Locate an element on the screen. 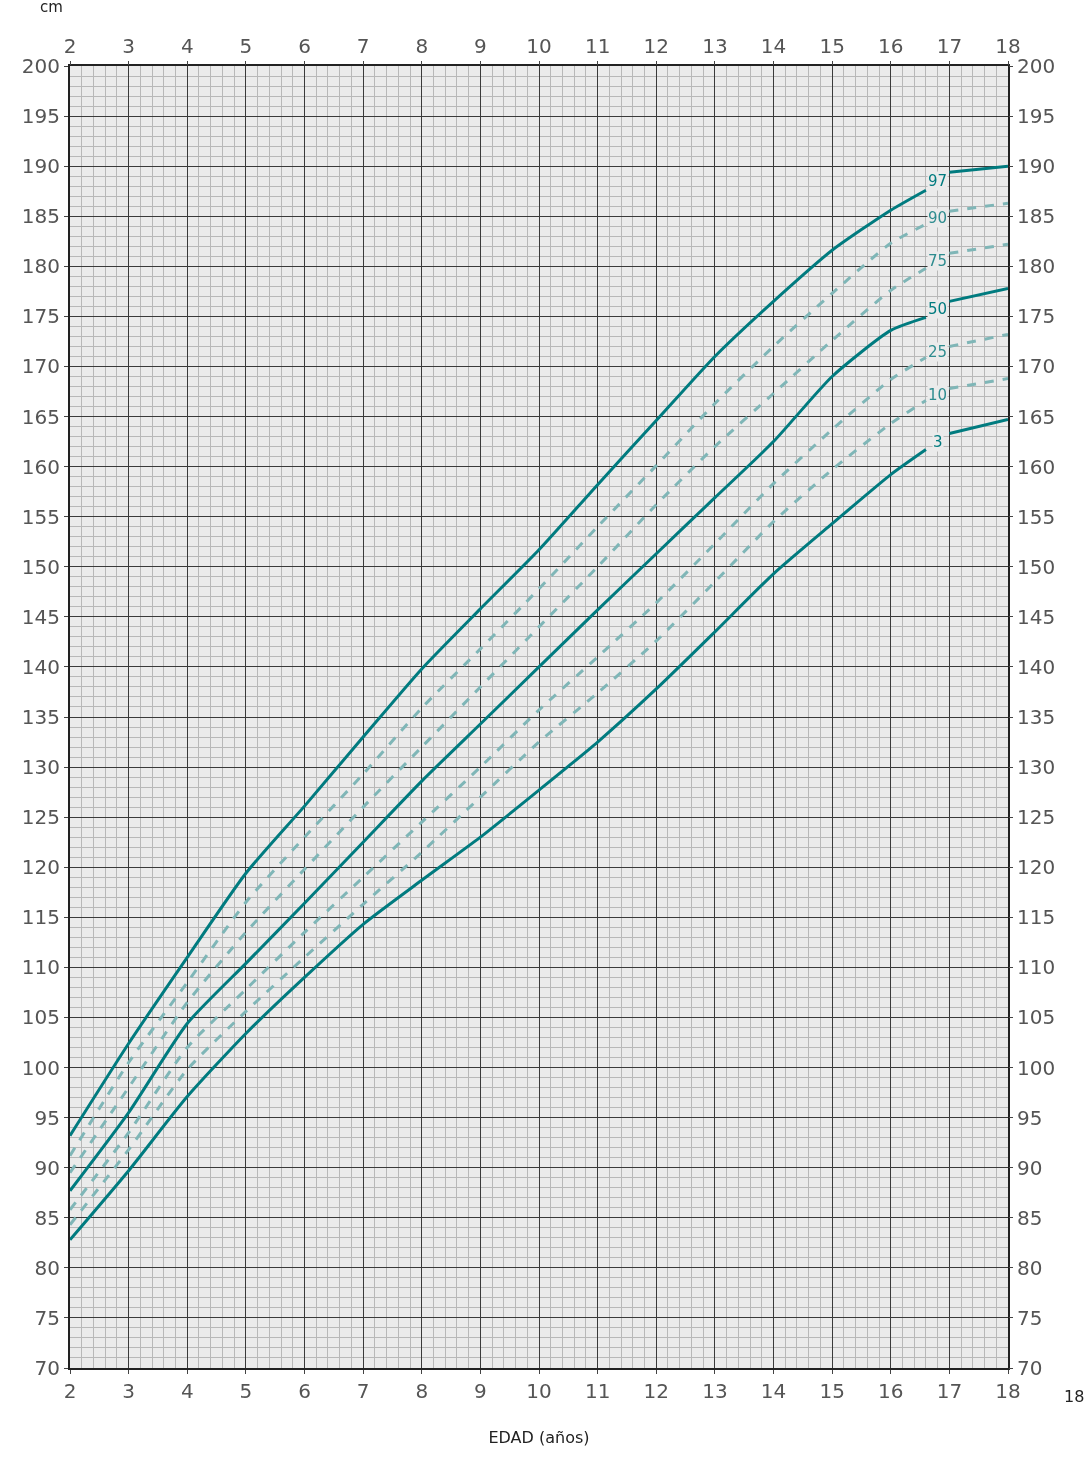  x-tick-label: 8 is located at coordinates (422, 46).